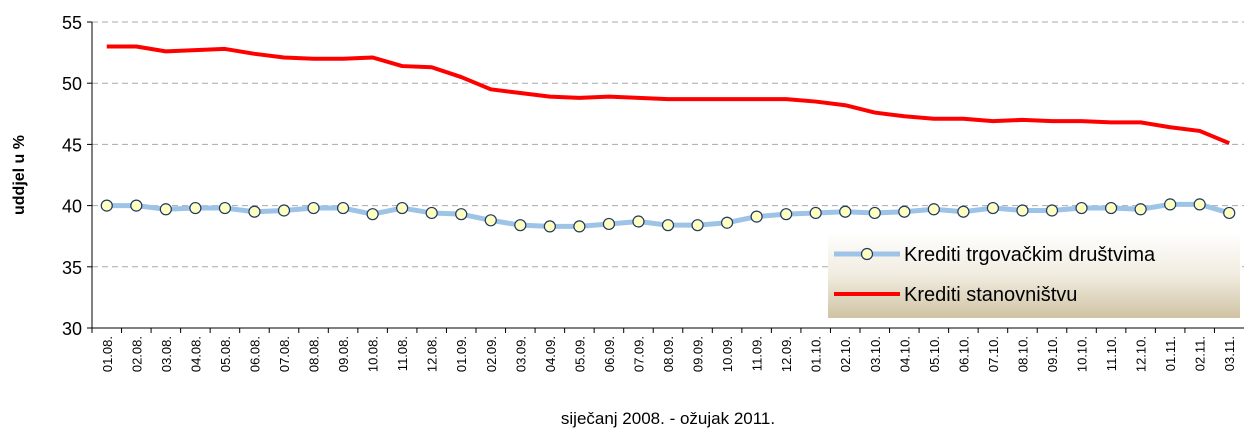 The height and width of the screenshot is (442, 1249). Describe the element at coordinates (1082, 354) in the screenshot. I see `x-tick-label: 10.10.` at that location.